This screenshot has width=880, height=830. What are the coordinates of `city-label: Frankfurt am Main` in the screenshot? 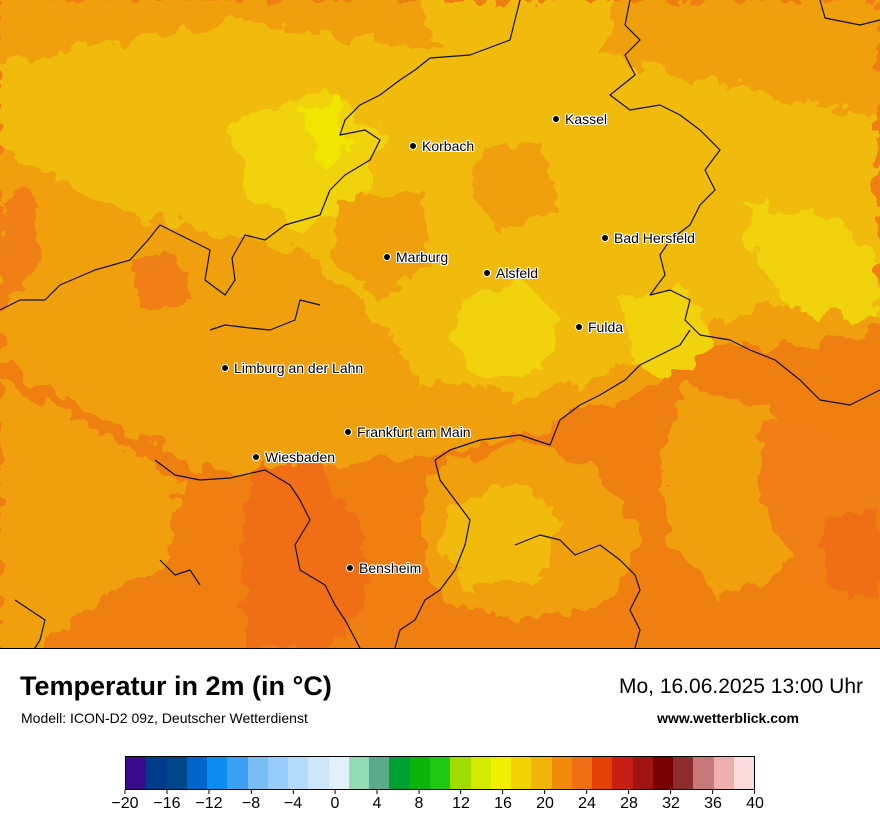 It's located at (414, 432).